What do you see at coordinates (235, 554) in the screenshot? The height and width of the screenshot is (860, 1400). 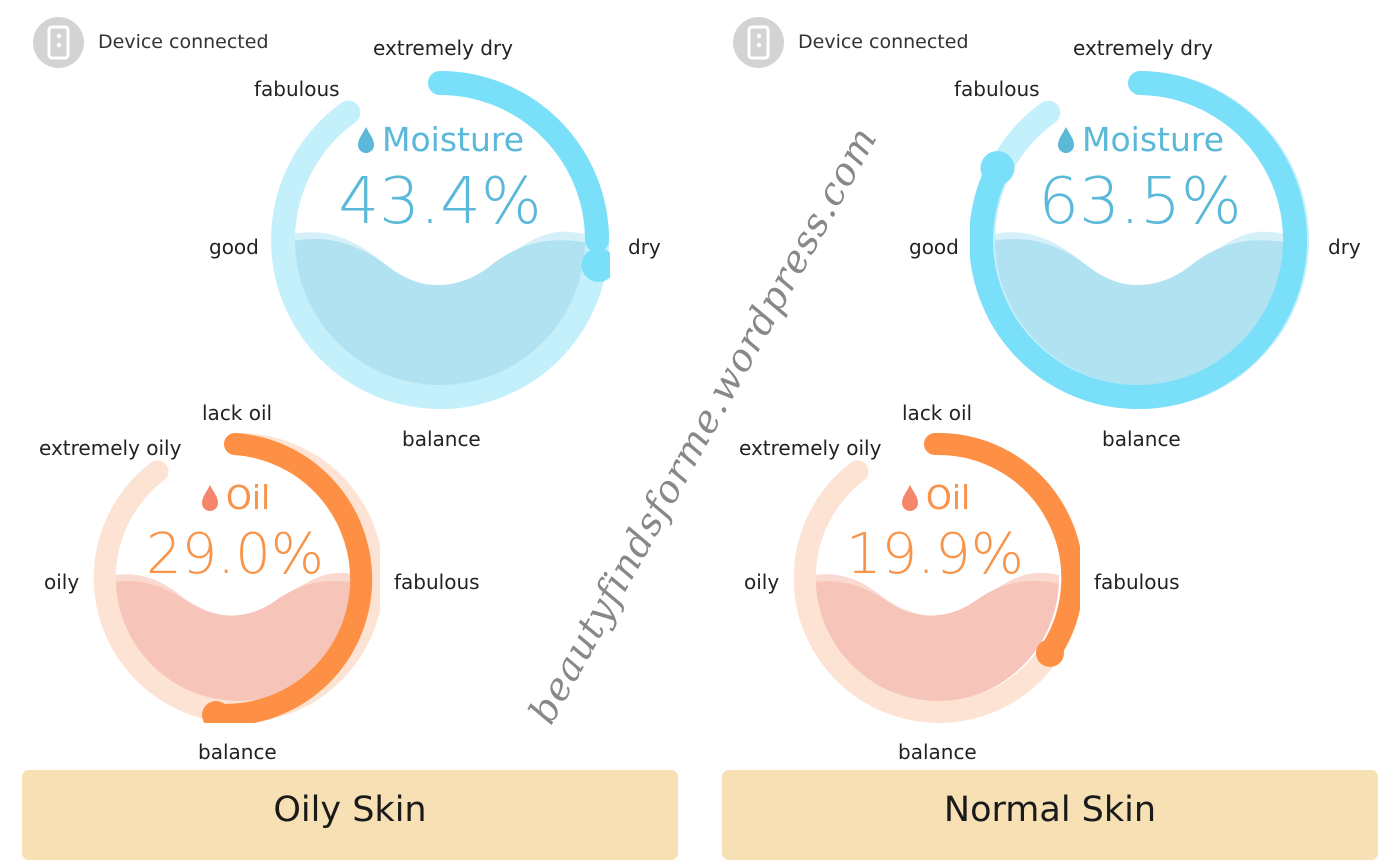 I see `oil-value: 29.0%` at bounding box center [235, 554].